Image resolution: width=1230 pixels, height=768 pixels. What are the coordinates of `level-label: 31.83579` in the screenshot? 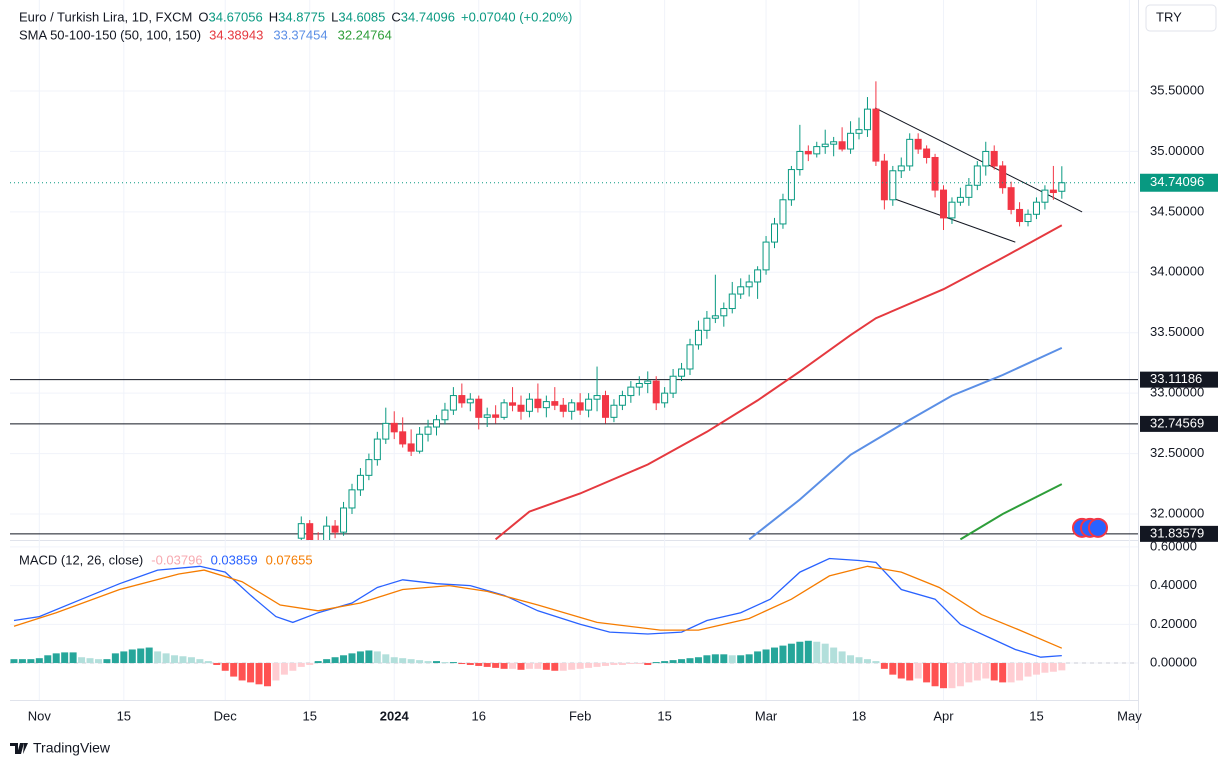 It's located at (1177, 532).